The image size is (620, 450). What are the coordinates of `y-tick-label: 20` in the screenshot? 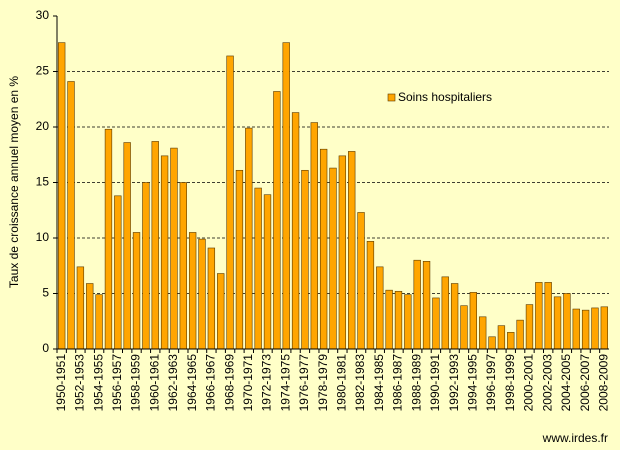 It's located at (43, 126).